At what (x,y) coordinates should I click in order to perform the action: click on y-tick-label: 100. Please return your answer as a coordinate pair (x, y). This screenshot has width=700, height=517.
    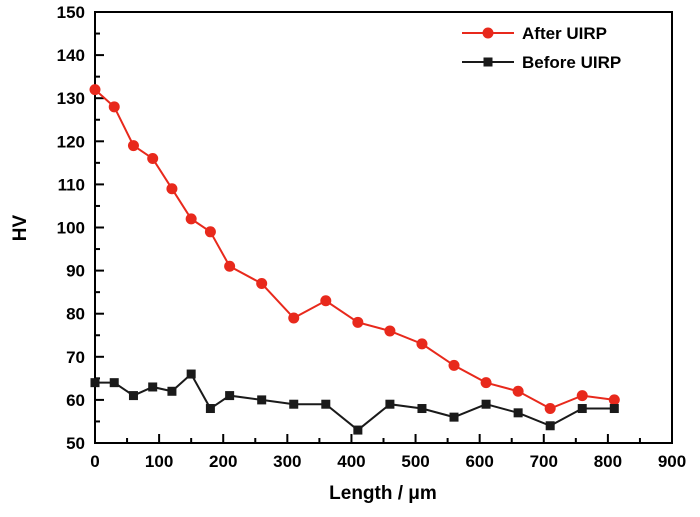
    Looking at the image, I should click on (71, 228).